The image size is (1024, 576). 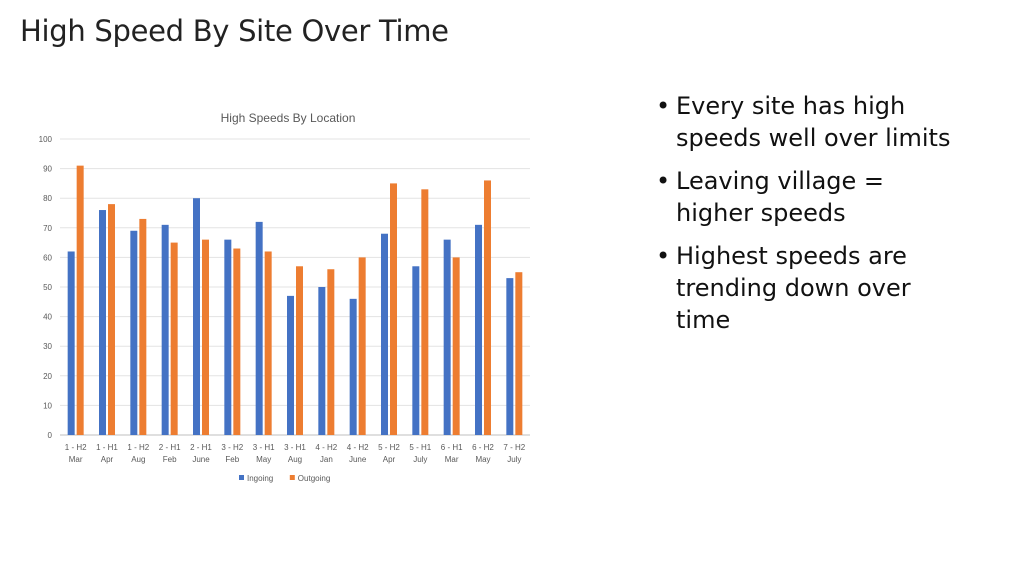 I want to click on y-tick-label: 100, so click(x=46, y=139).